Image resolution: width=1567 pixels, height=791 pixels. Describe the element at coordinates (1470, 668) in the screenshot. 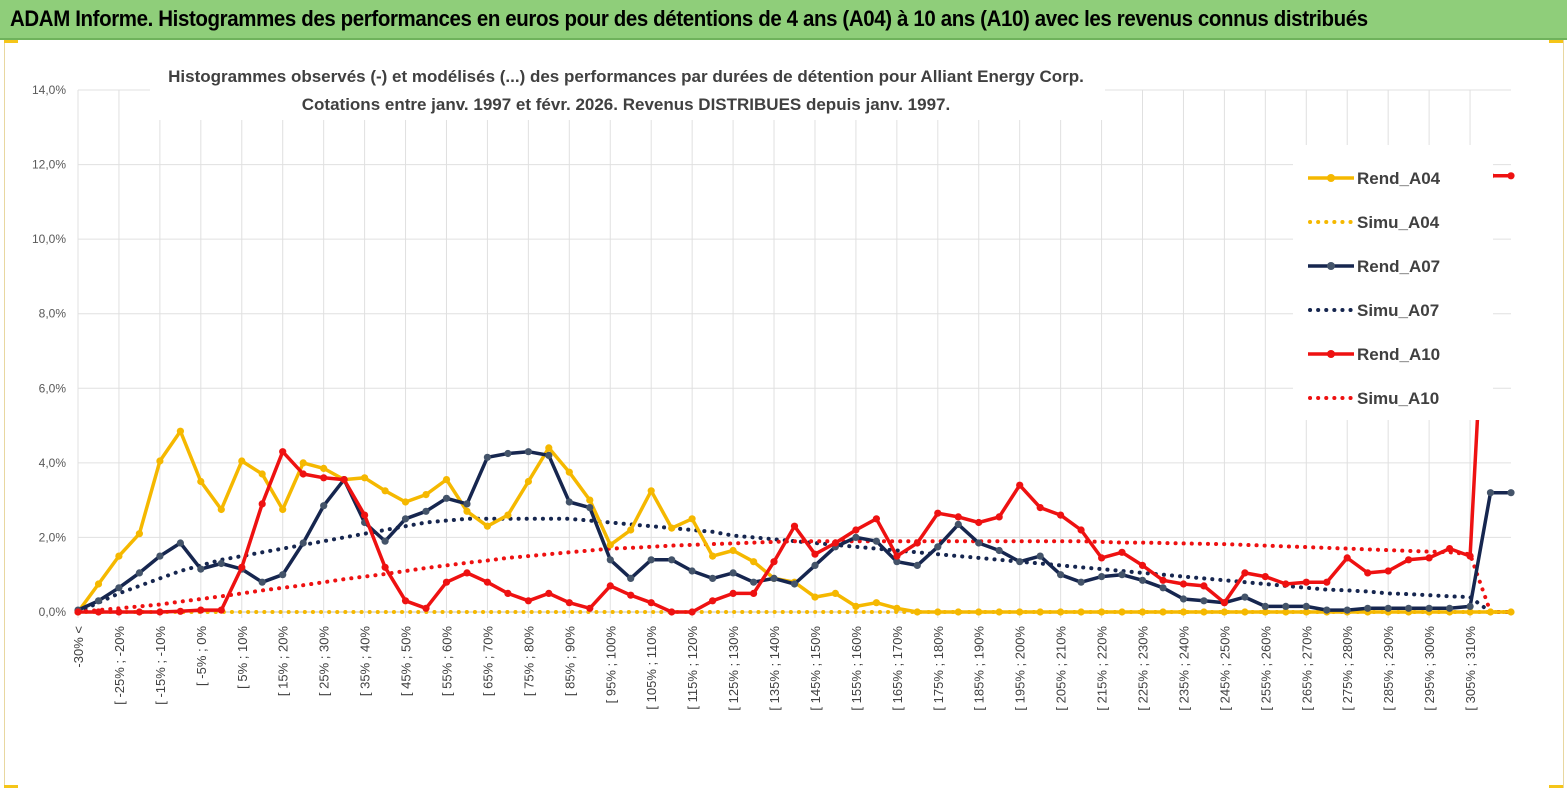

I see `x-tick-label: [ 305% ; 310%` at that location.